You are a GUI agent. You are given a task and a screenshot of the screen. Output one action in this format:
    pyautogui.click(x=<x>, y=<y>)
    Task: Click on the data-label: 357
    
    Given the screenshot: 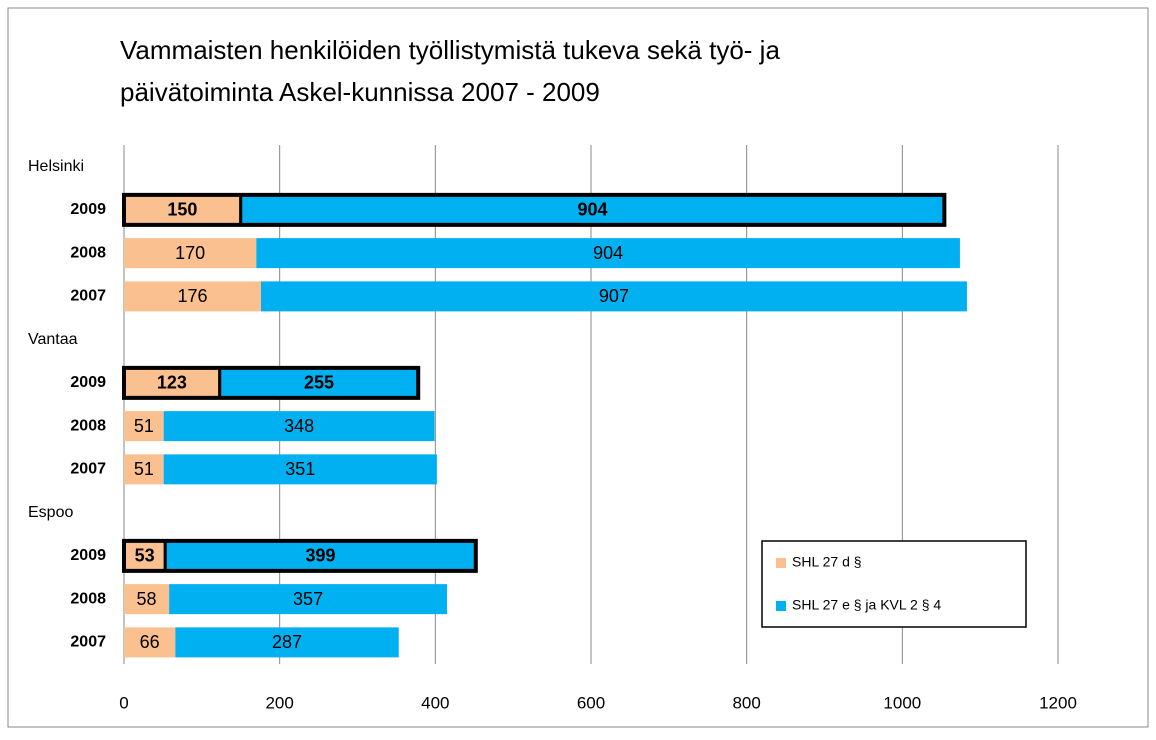 What is the action you would take?
    pyautogui.click(x=308, y=599)
    